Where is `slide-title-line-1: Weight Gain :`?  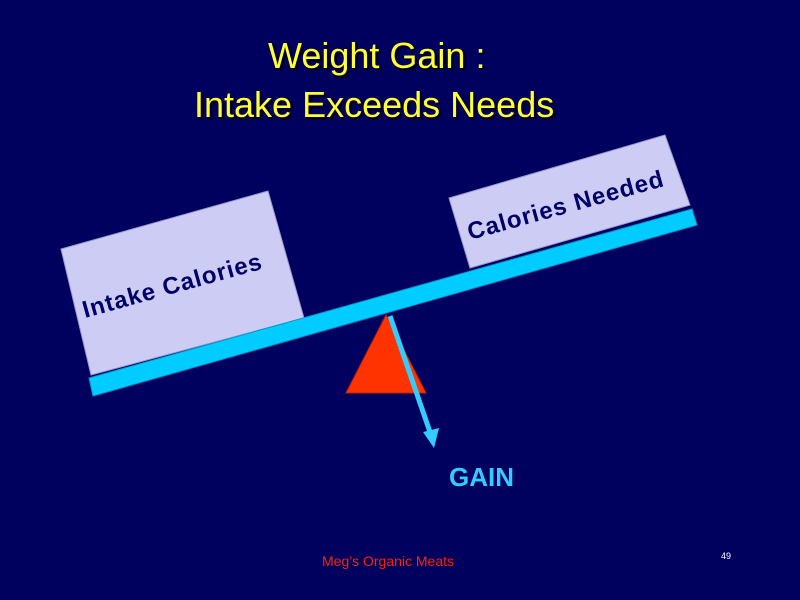
slide-title-line-1: Weight Gain : is located at coordinates (377, 55).